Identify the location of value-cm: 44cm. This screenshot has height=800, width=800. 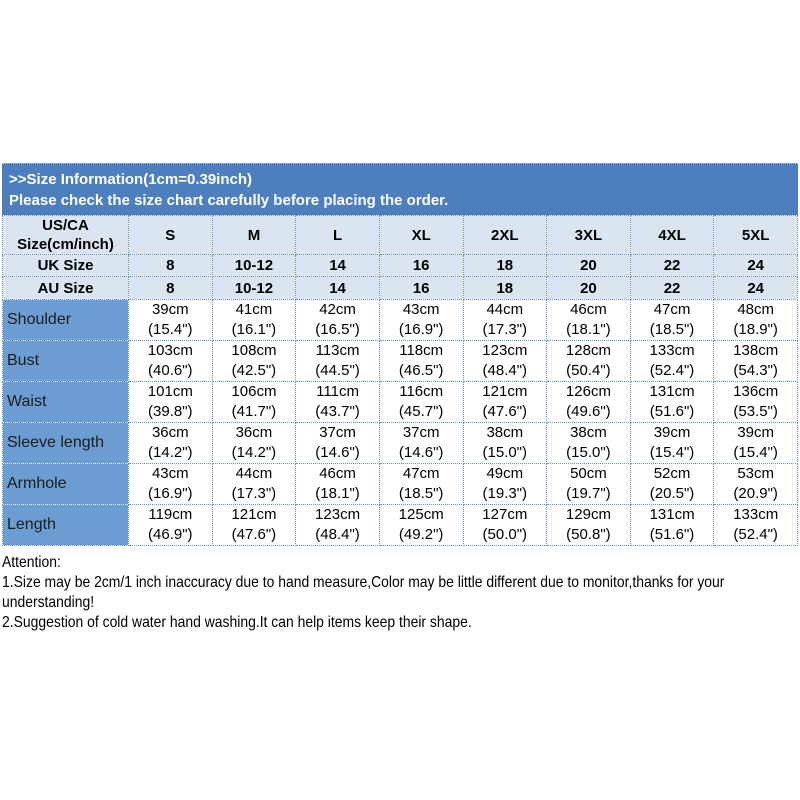
(505, 309).